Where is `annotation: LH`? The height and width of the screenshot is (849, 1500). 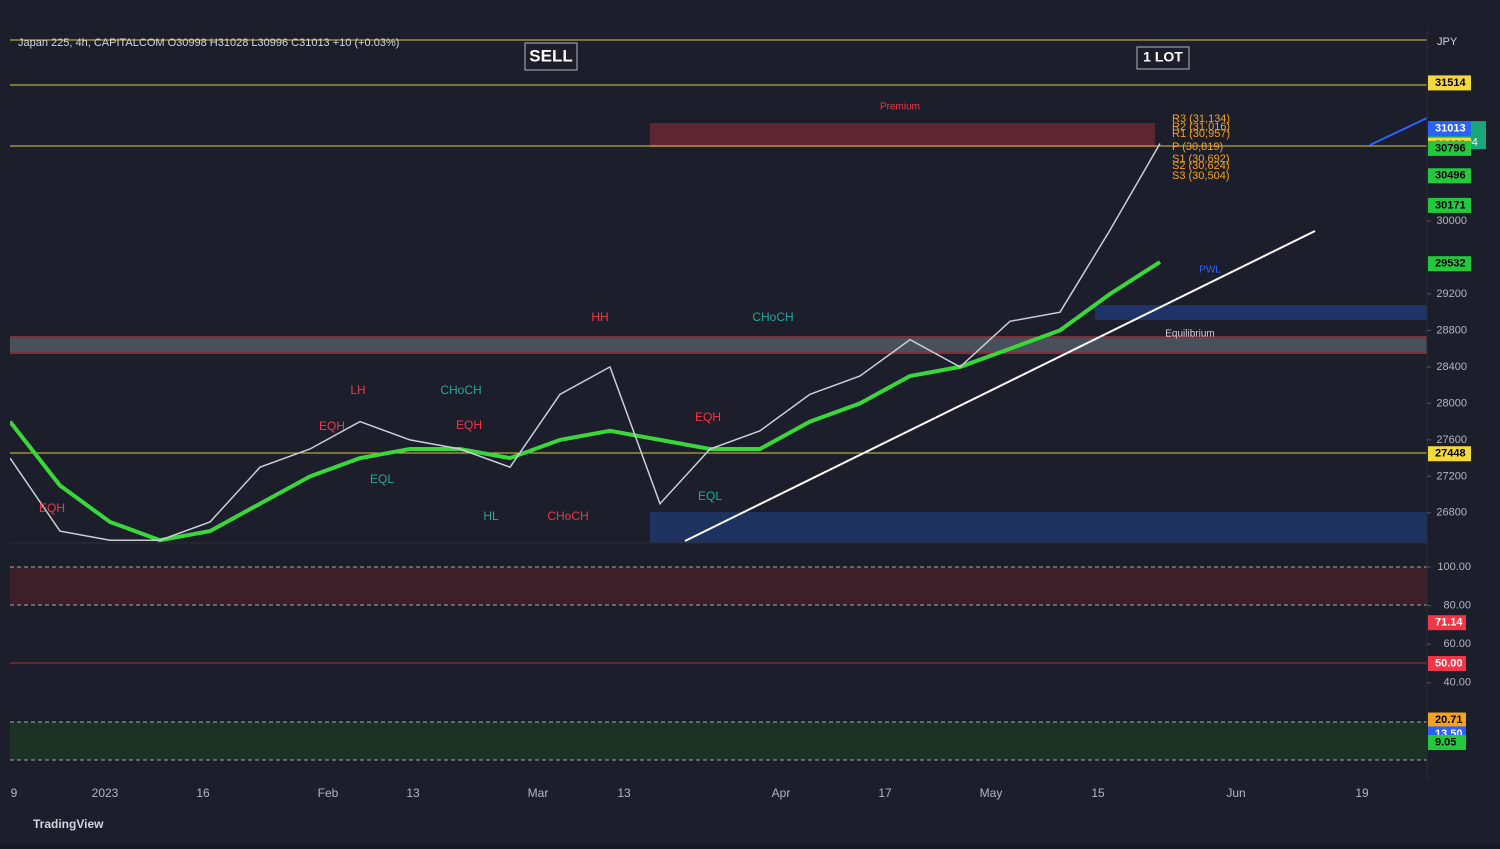 annotation: LH is located at coordinates (357, 390).